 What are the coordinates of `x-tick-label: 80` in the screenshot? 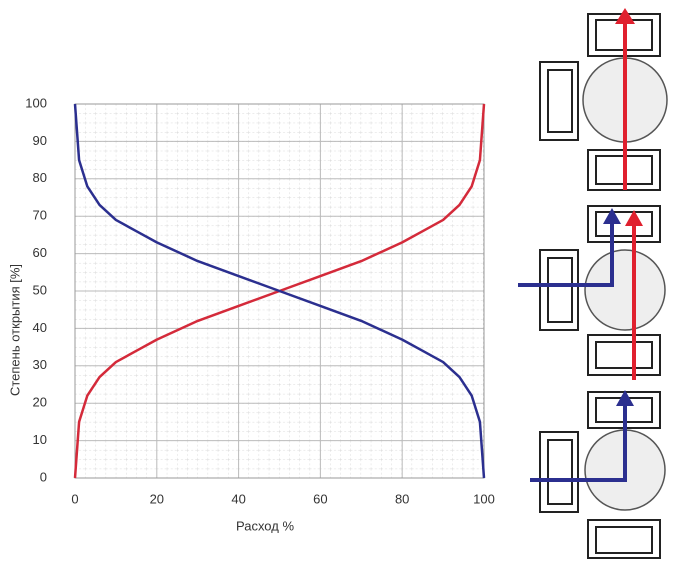 It's located at (402, 498).